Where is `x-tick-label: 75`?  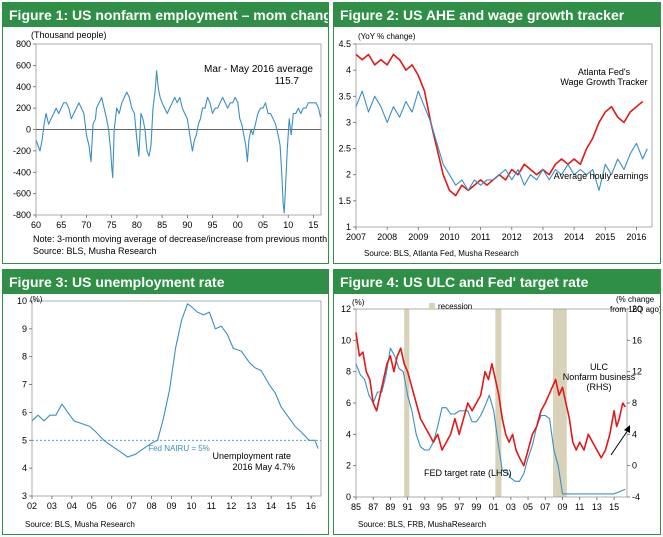
x-tick-label: 75 is located at coordinates (112, 225).